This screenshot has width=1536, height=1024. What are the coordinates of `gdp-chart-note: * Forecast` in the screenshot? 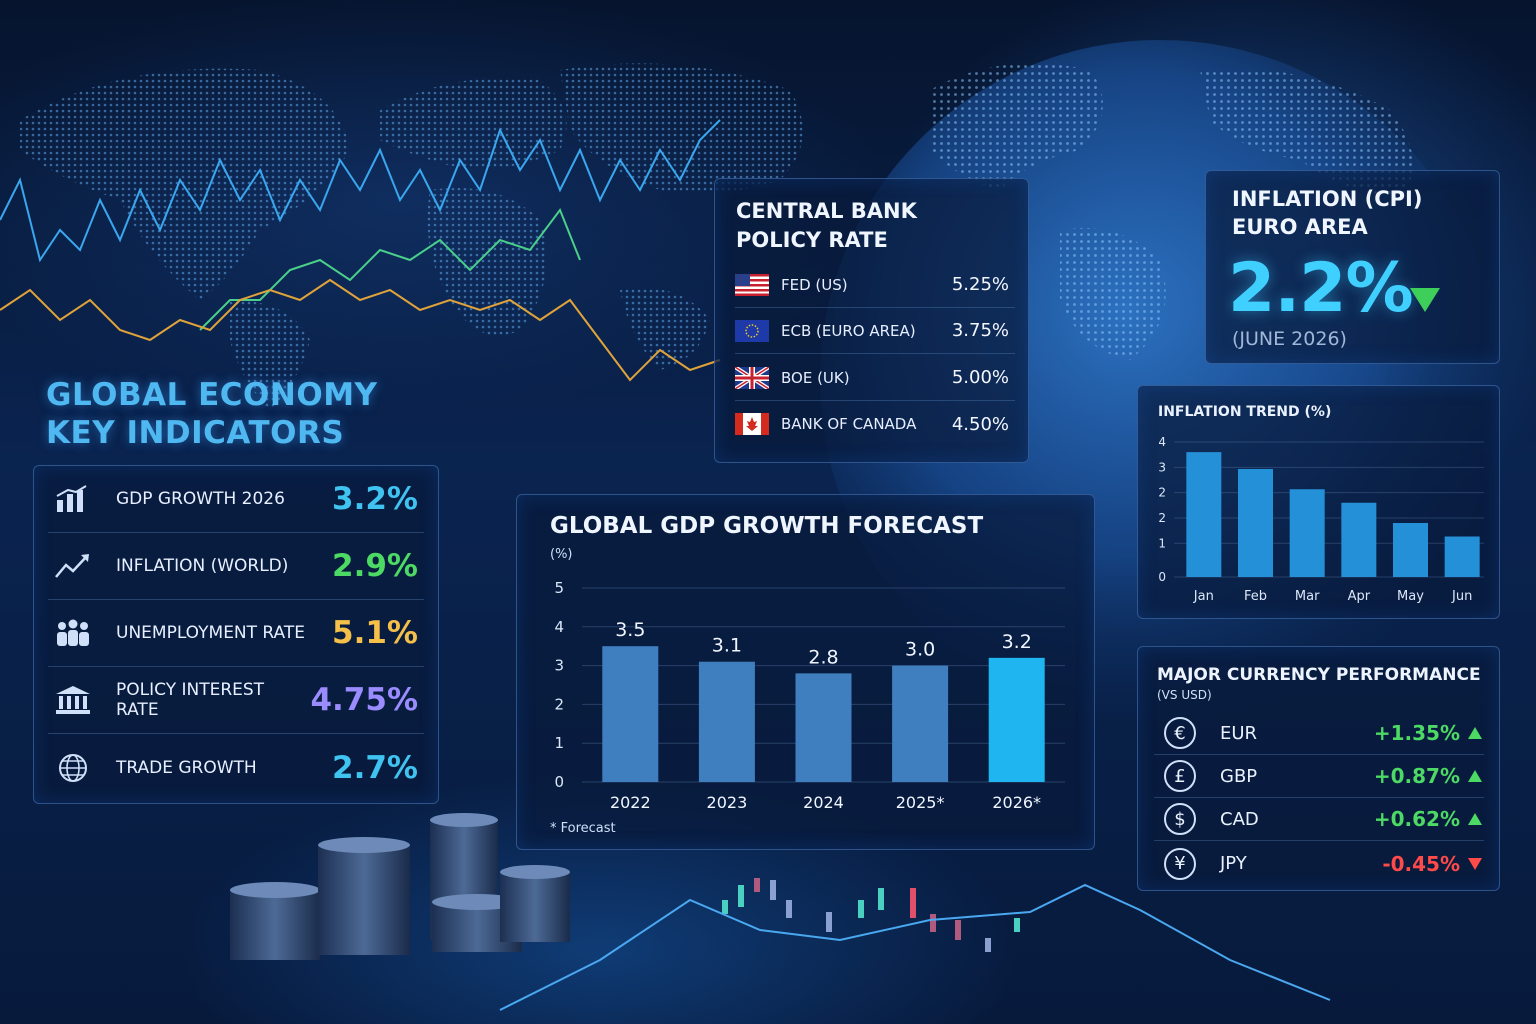 It's located at (583, 828).